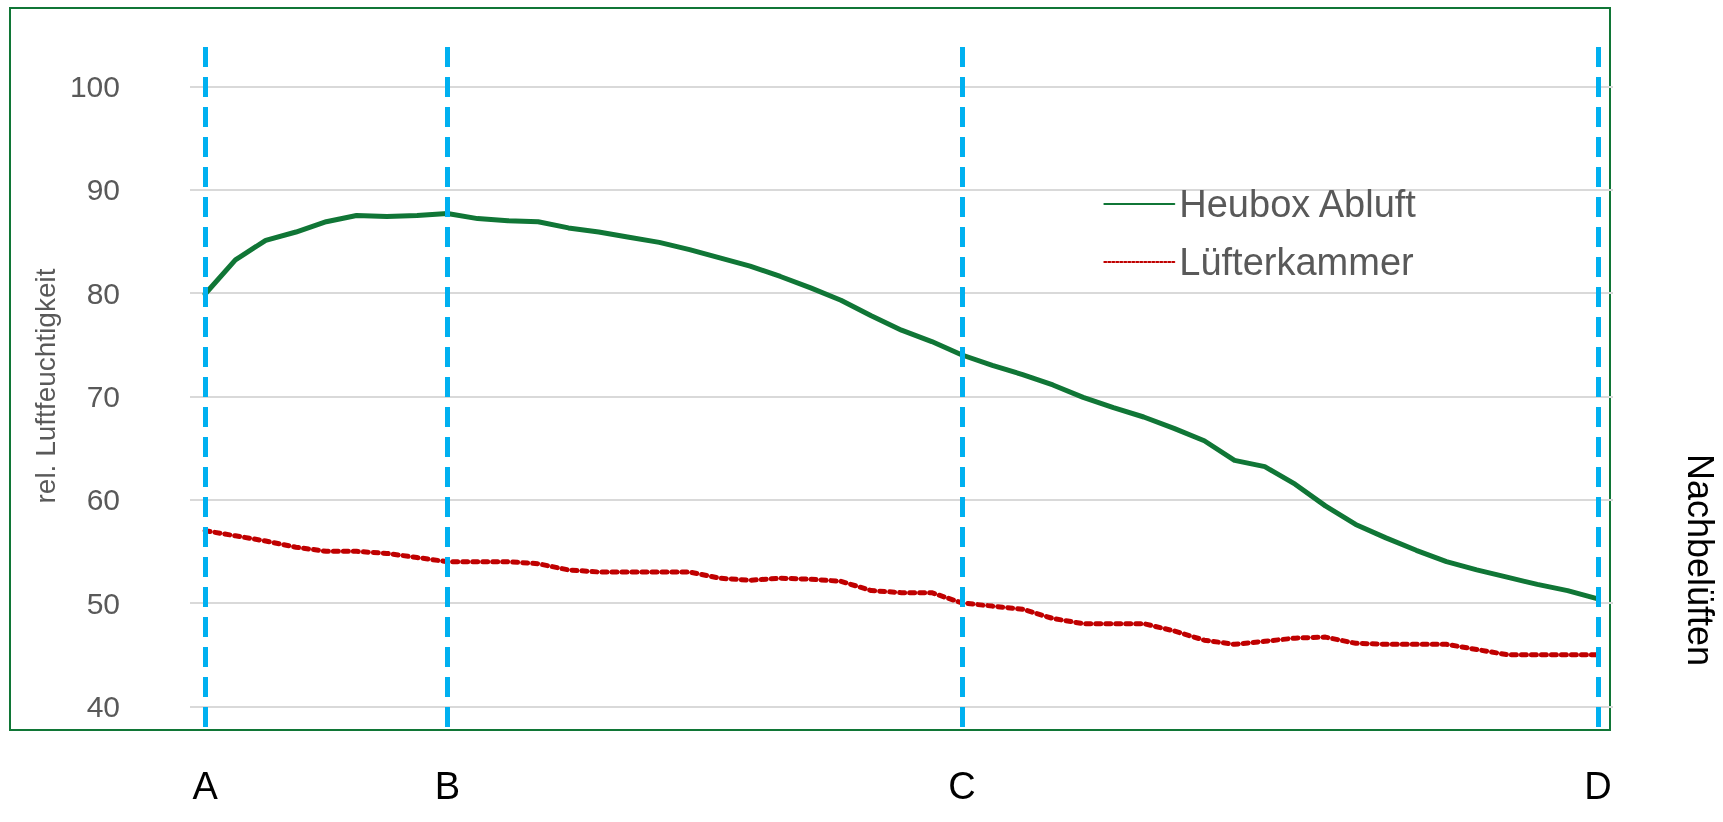 This screenshot has width=1723, height=822. What do you see at coordinates (205, 786) in the screenshot?
I see `x-tick-label: A` at bounding box center [205, 786].